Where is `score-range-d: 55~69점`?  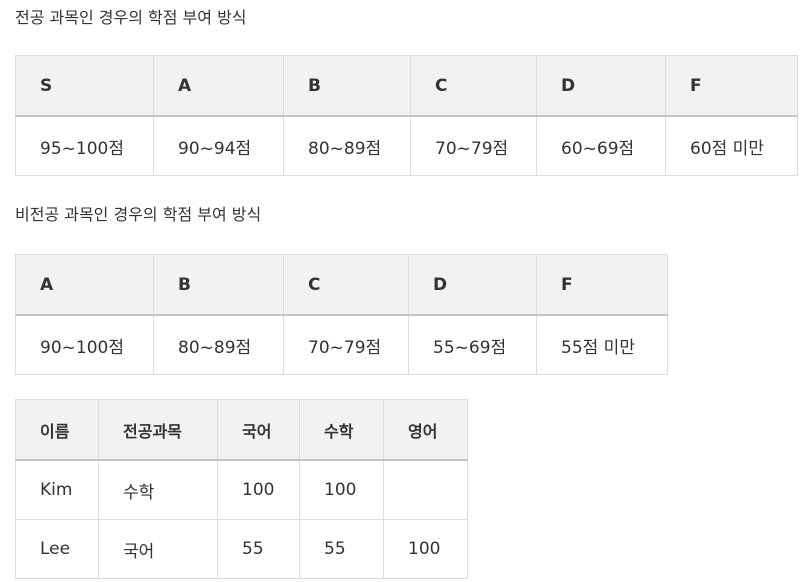 score-range-d: 55~69점 is located at coordinates (472, 344).